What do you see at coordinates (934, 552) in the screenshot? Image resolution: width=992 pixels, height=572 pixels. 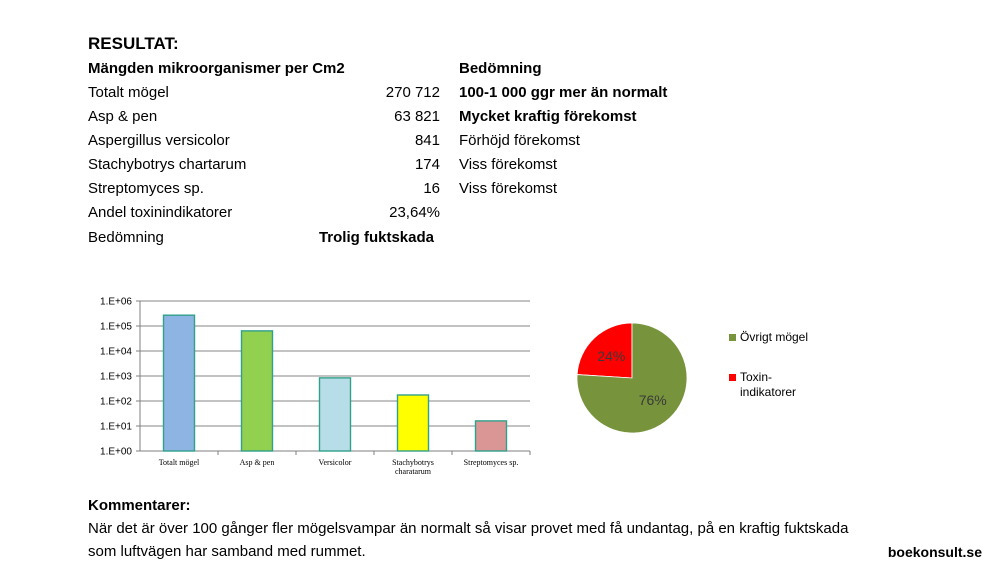 I see `brand-logo-text: boekonsult.se` at bounding box center [934, 552].